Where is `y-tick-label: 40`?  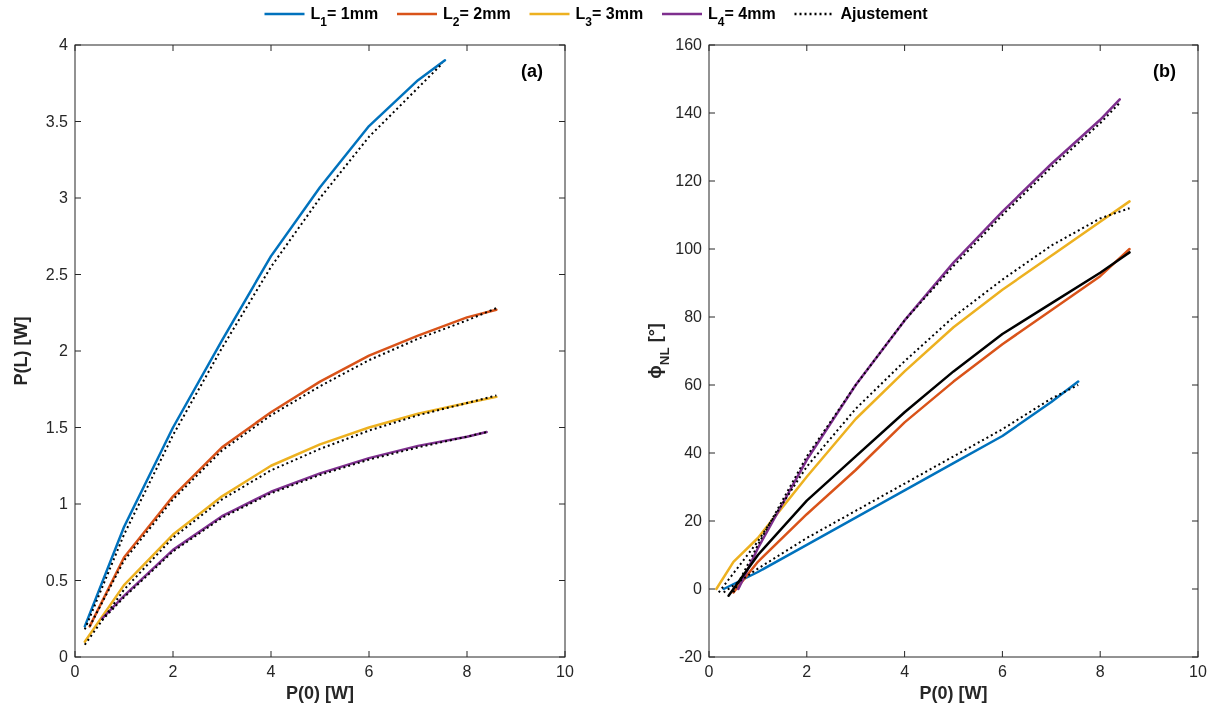 y-tick-label: 40 is located at coordinates (693, 452).